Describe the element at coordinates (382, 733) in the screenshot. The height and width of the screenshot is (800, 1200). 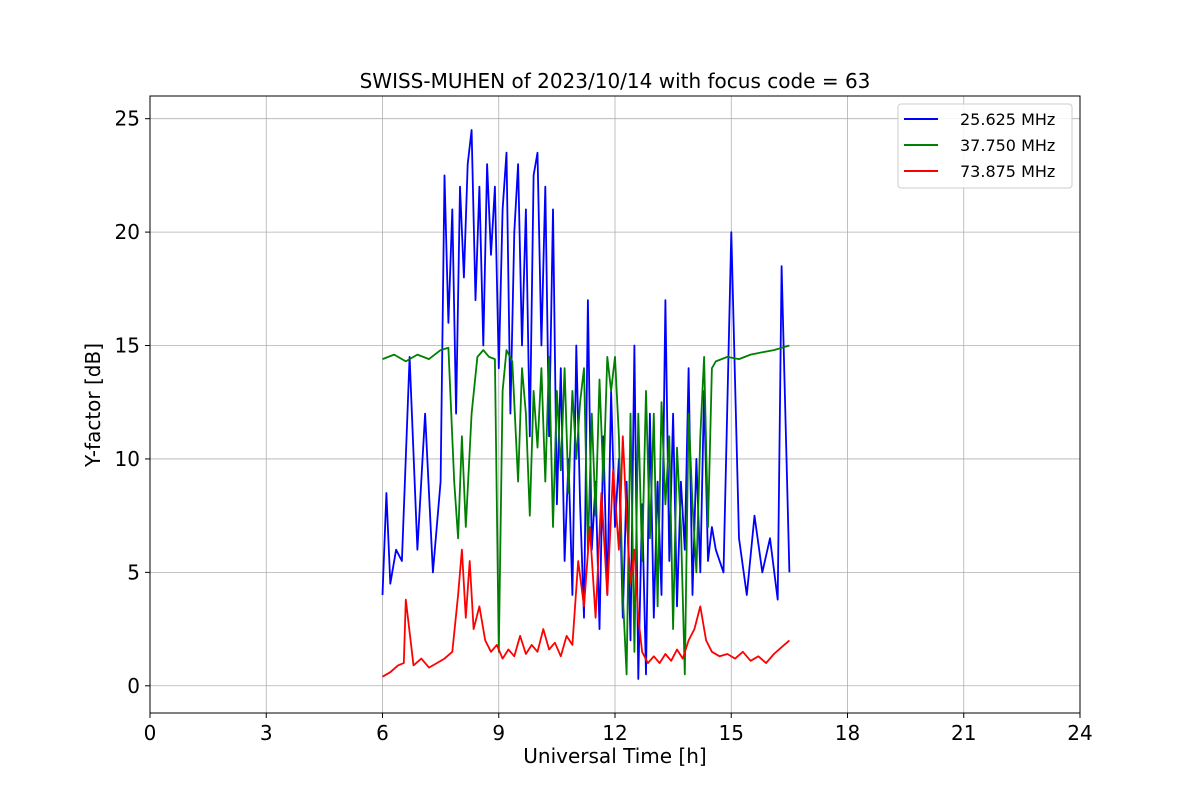
I see `x-tick-label: 6` at that location.